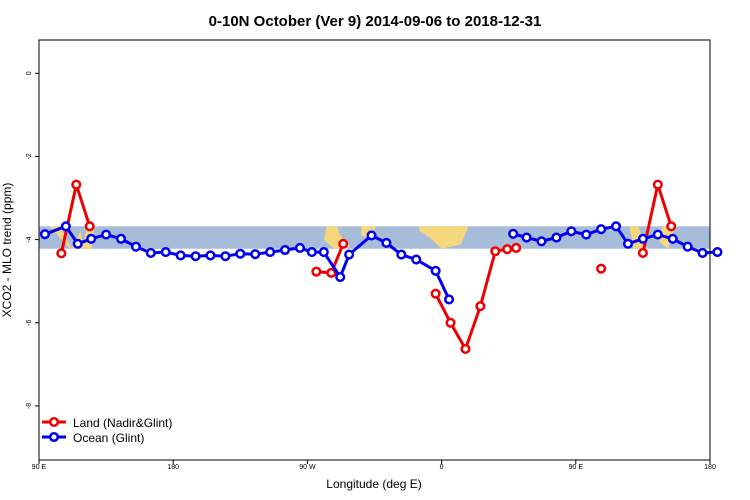 This screenshot has width=750, height=500. What do you see at coordinates (7, 250) in the screenshot?
I see `y-axis-label: XCO2 - MLO trend (ppm)` at bounding box center [7, 250].